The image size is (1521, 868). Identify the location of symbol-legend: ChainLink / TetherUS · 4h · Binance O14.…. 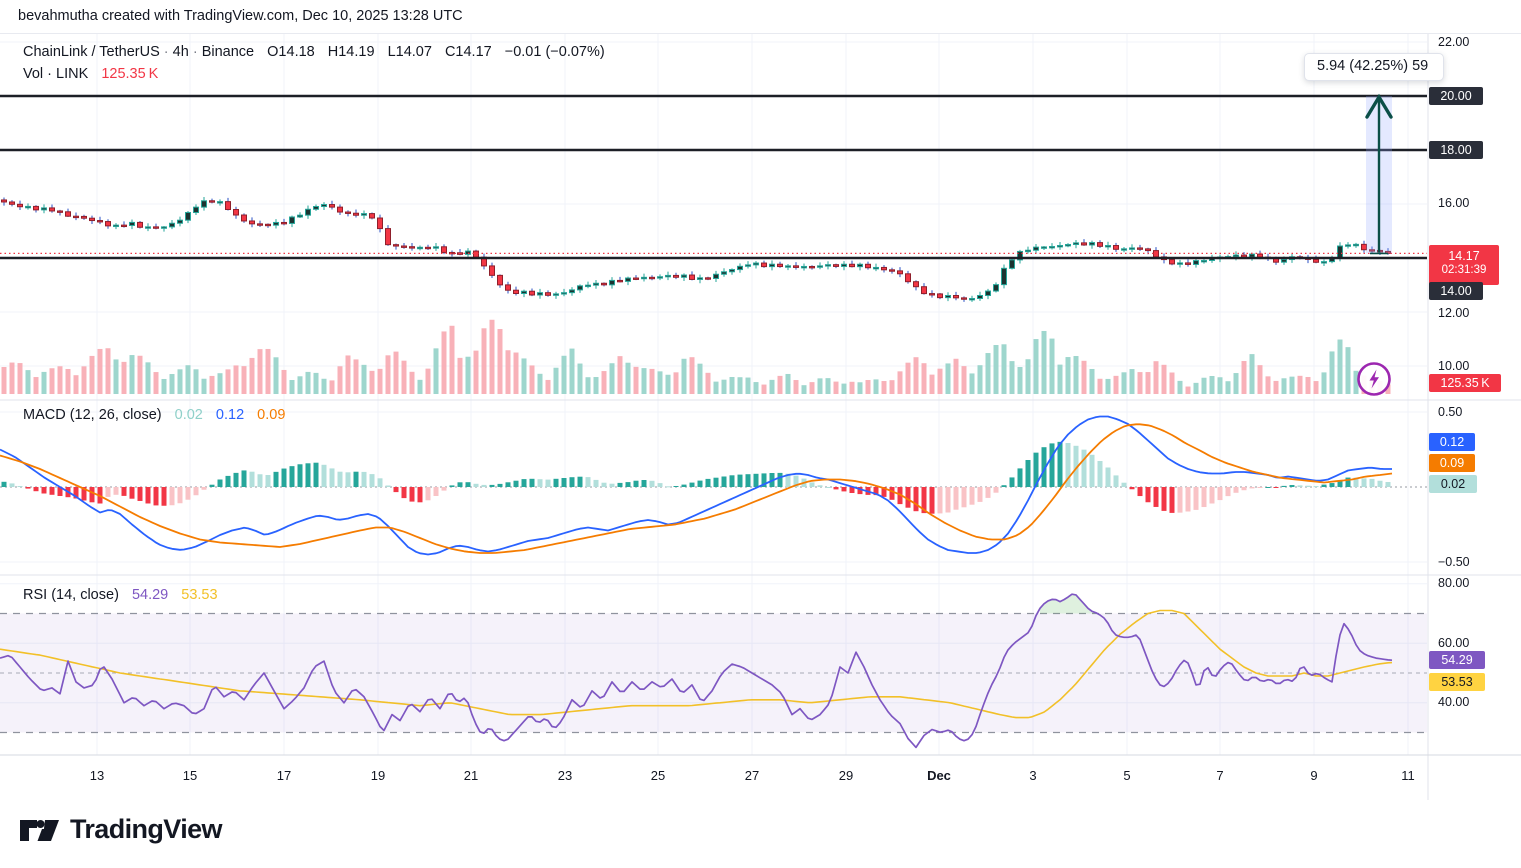
(314, 52).